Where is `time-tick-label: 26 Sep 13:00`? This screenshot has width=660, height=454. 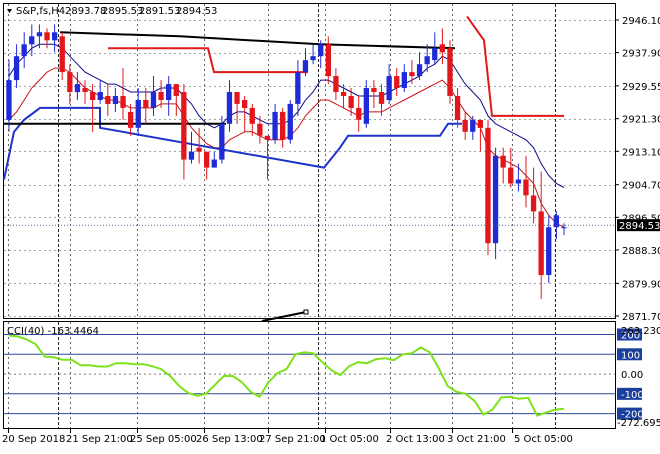
time-tick-label: 26 Sep 13:00 is located at coordinates (229, 439).